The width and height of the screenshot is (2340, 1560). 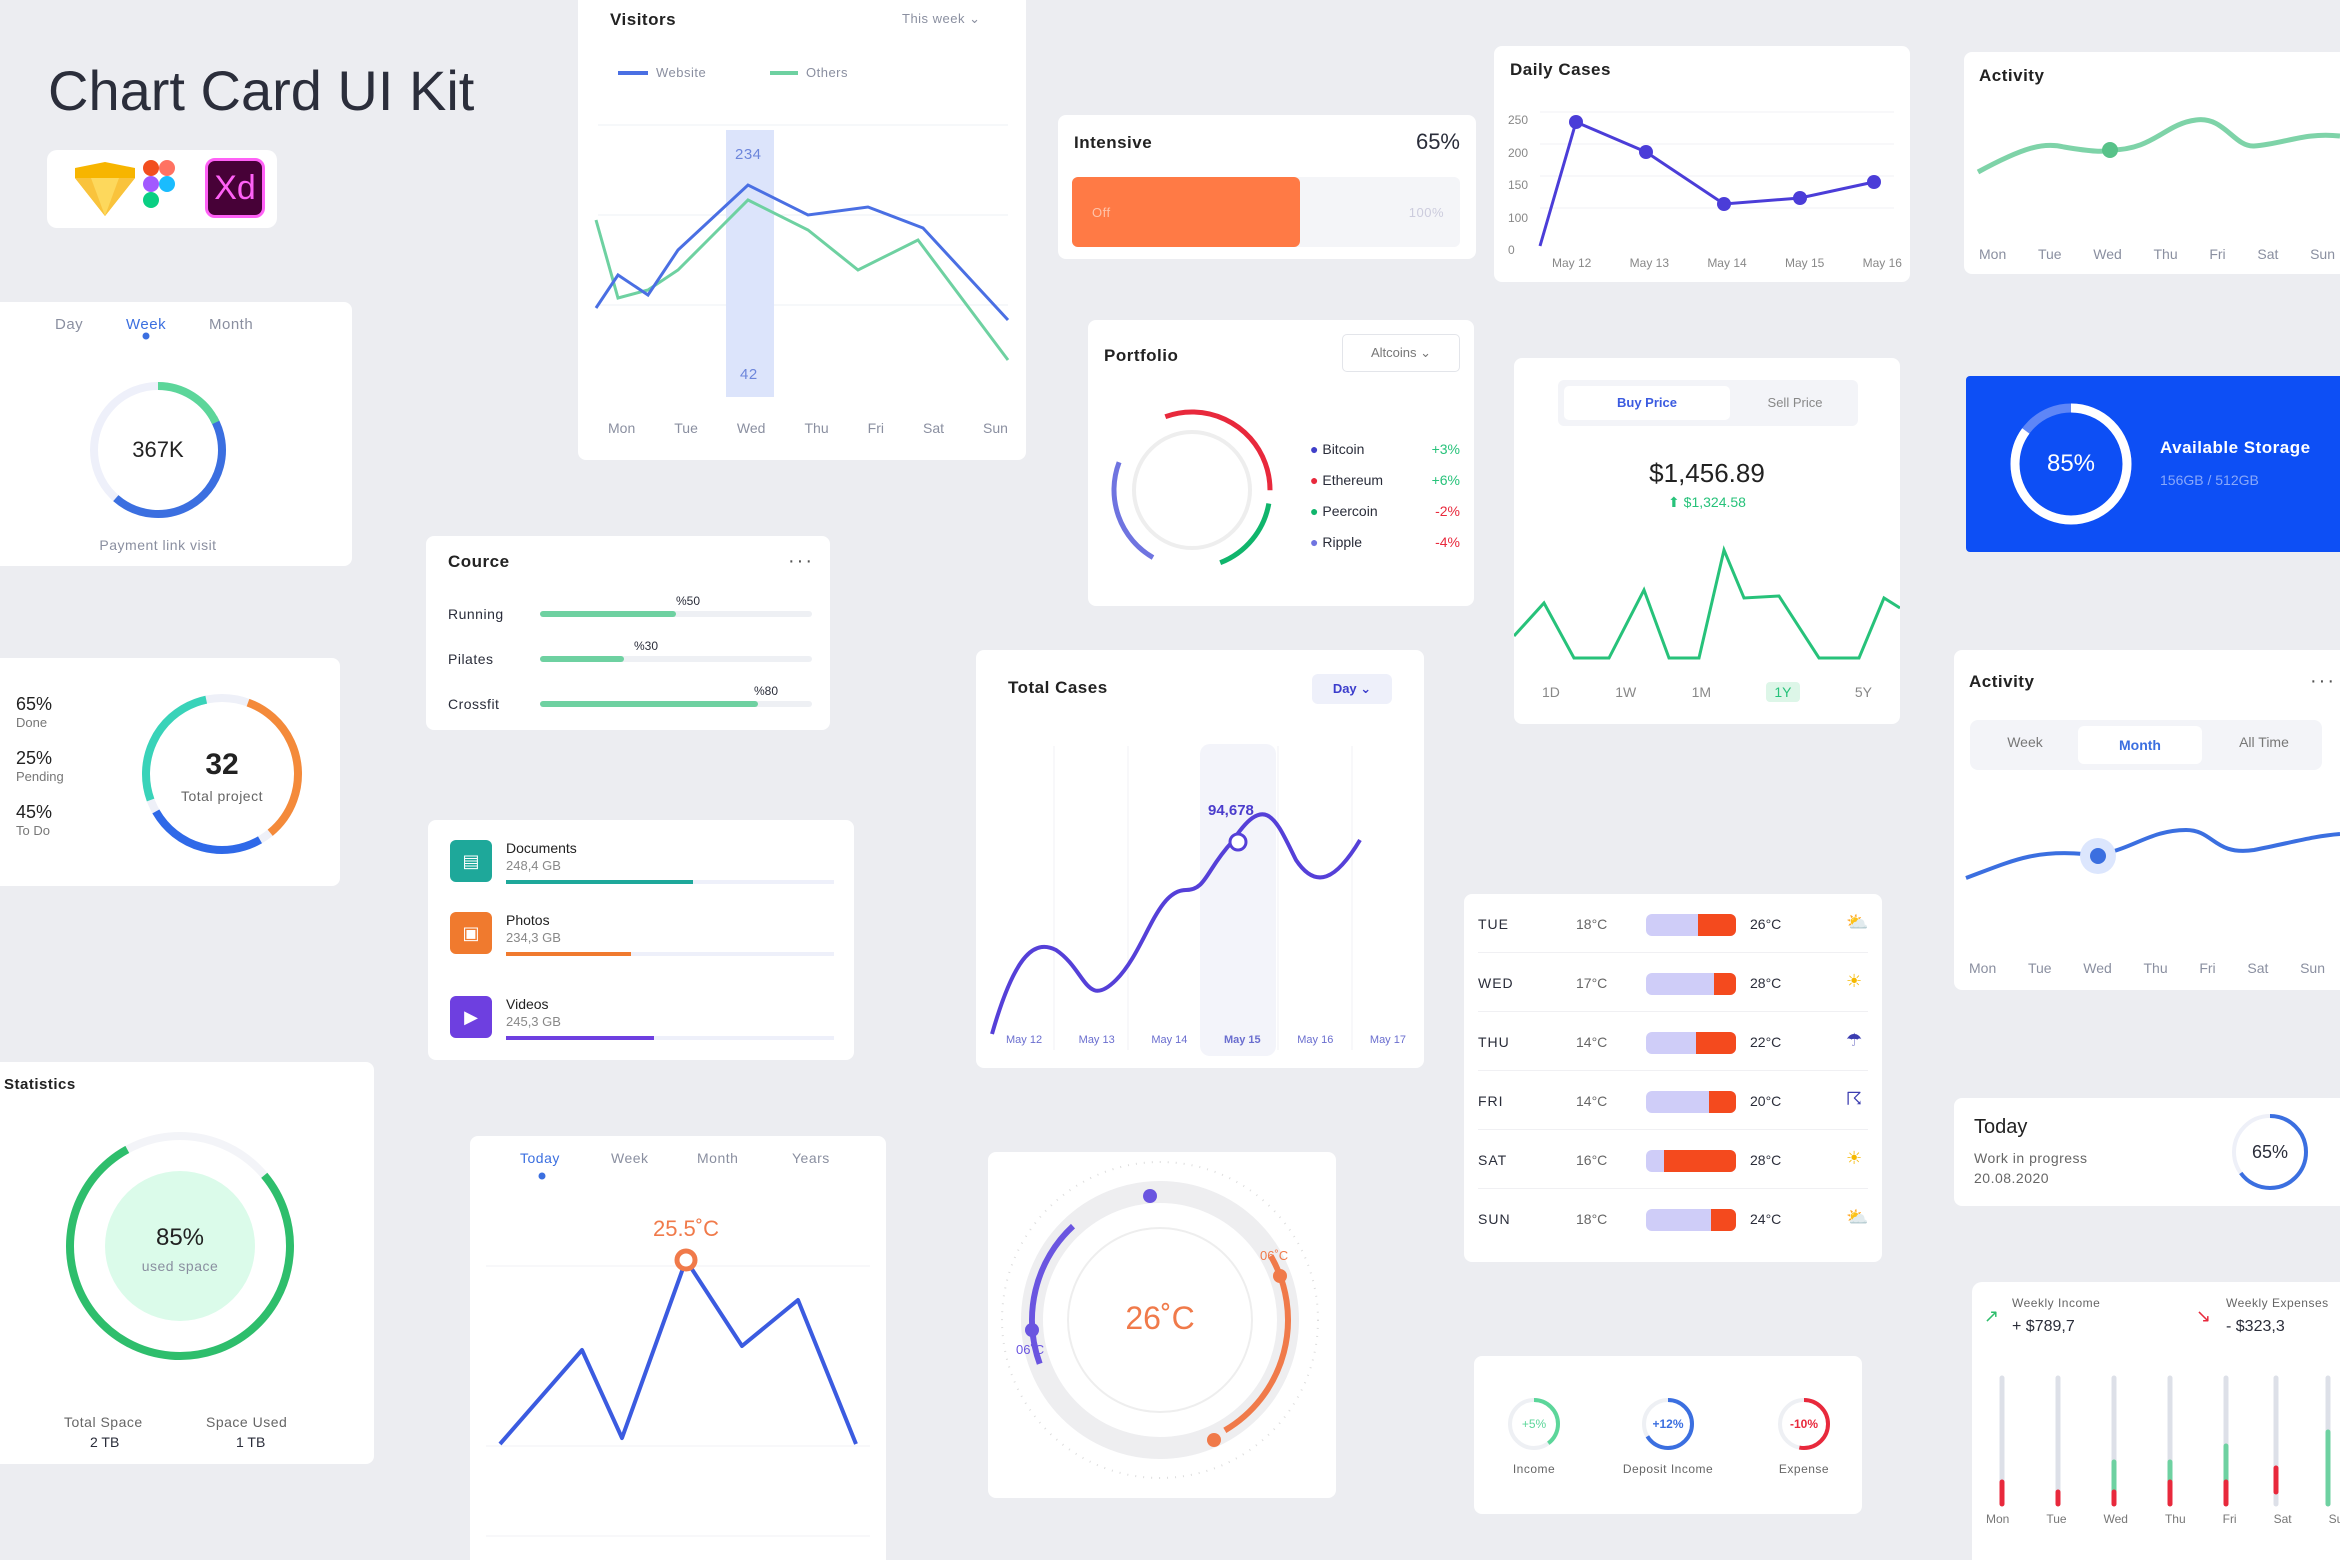 I want to click on projects-donut, so click(x=222, y=774).